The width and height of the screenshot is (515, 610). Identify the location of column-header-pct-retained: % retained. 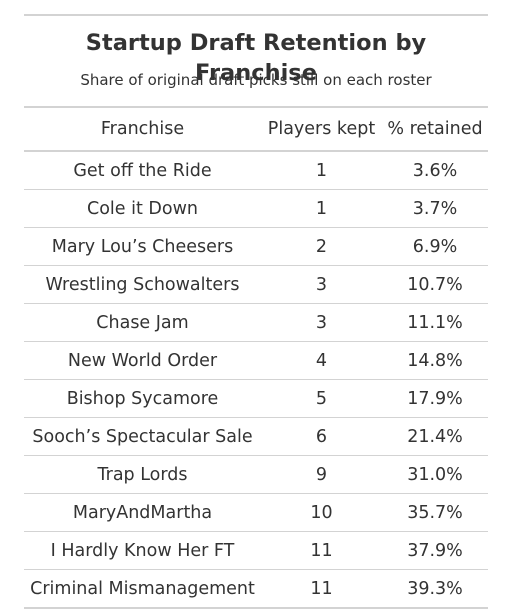
(435, 129).